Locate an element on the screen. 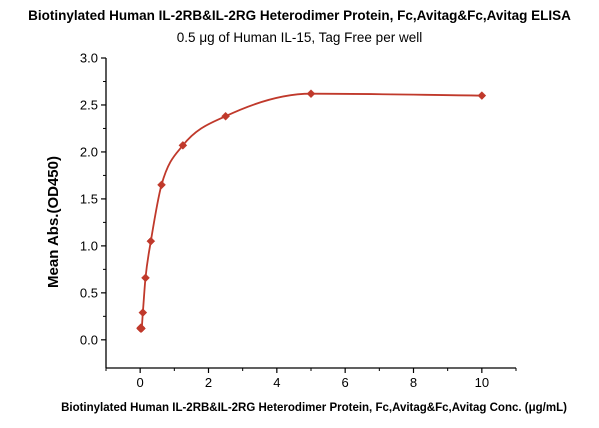 Image resolution: width=599 pixels, height=428 pixels. x-tick-label: 0 is located at coordinates (140, 382).